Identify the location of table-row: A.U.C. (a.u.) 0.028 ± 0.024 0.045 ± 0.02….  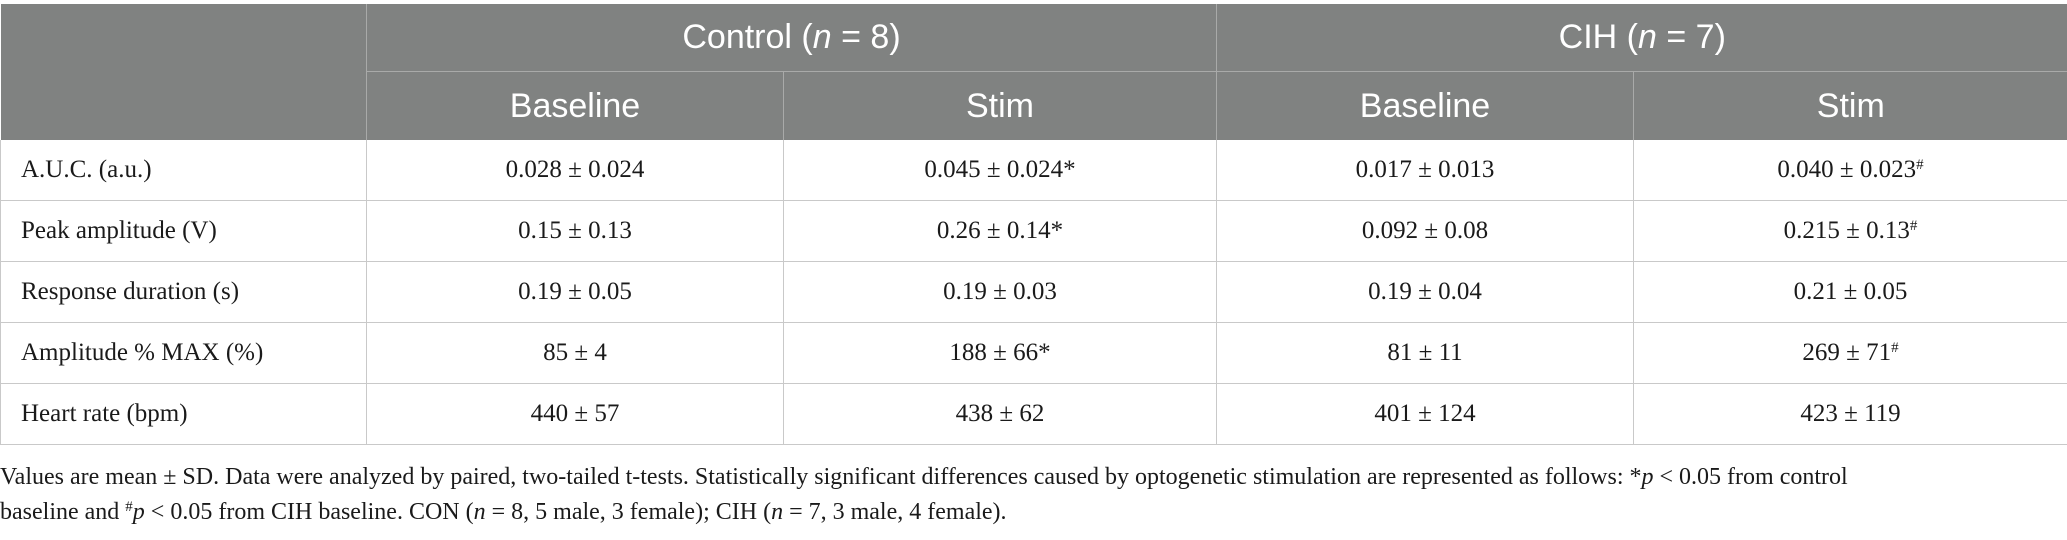
(1033, 170).